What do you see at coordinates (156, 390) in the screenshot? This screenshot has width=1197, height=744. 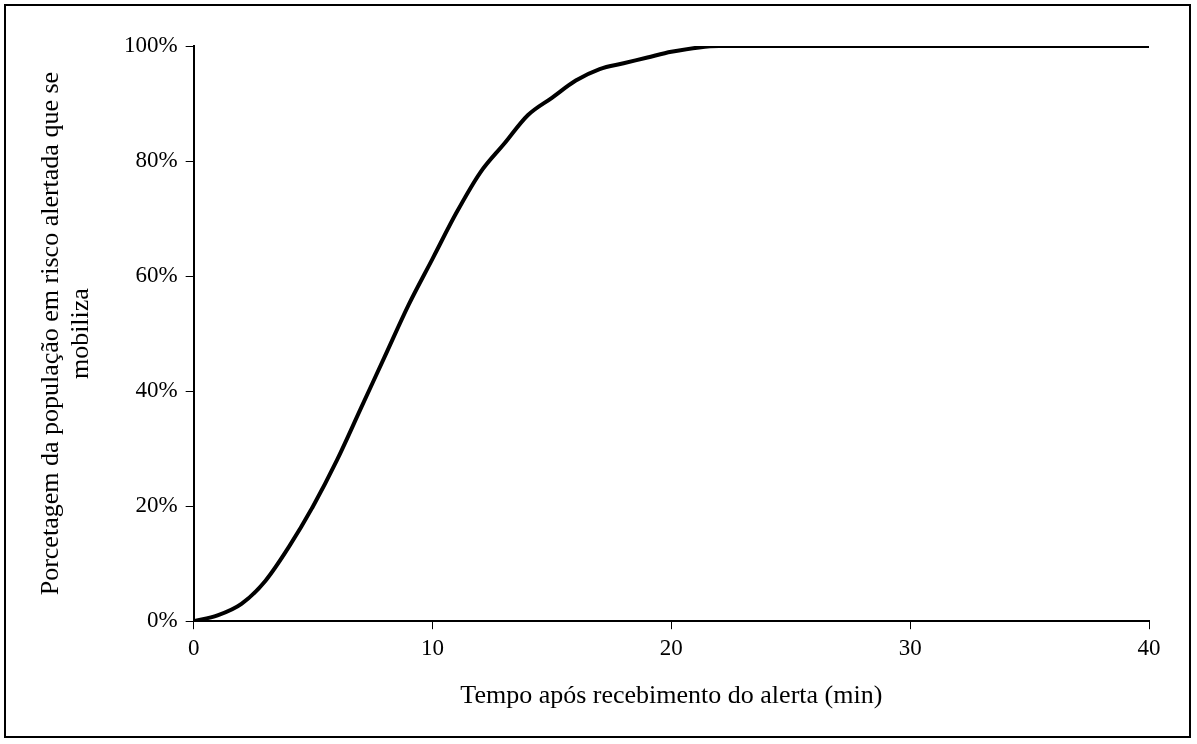 I see `y-tick-label: 40%` at bounding box center [156, 390].